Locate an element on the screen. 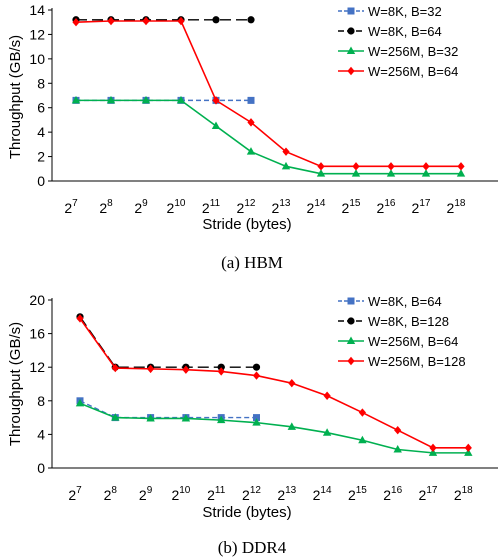 Image resolution: width=504 pixels, height=558 pixels. x-tick-exponent: 15 is located at coordinates (362, 490).